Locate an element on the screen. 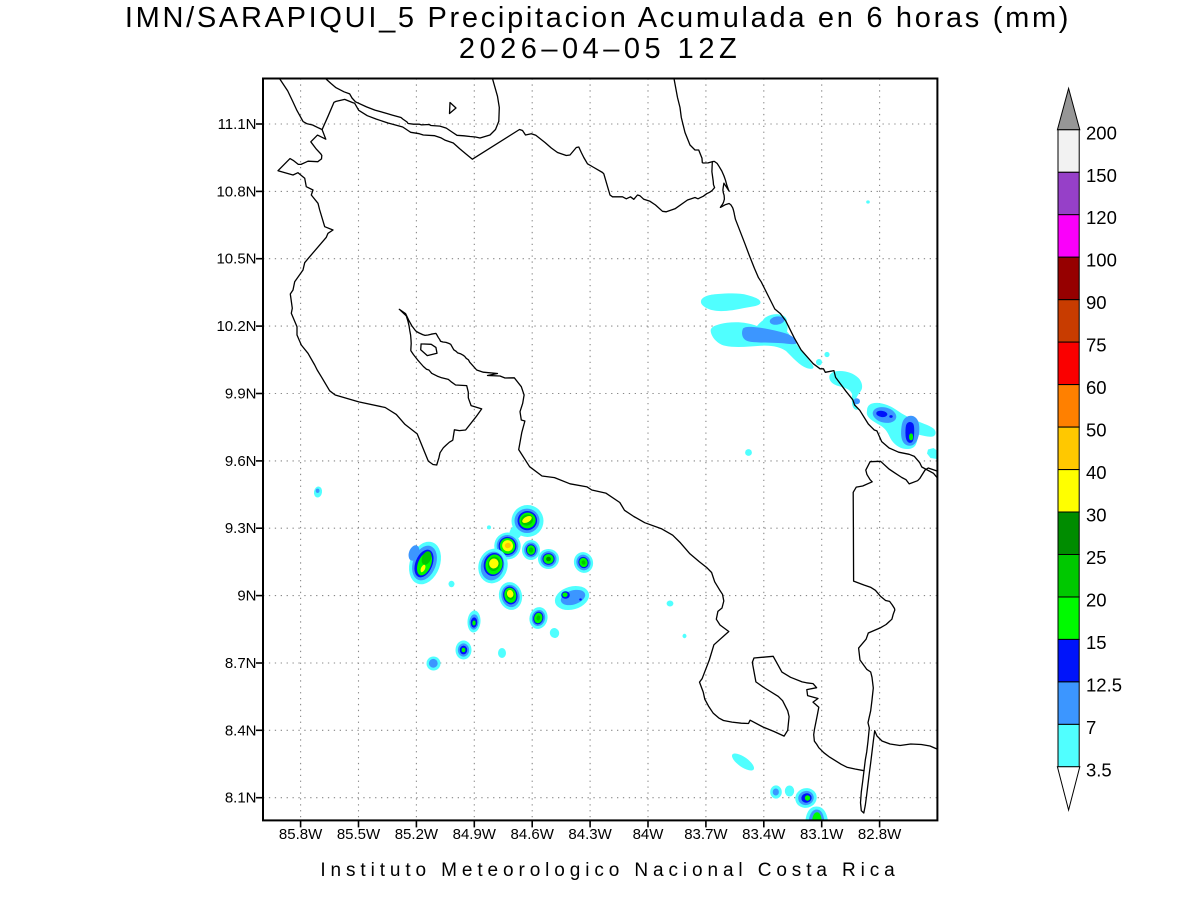 The image size is (1200, 900). svg-text: 84.3W is located at coordinates (590, 834).